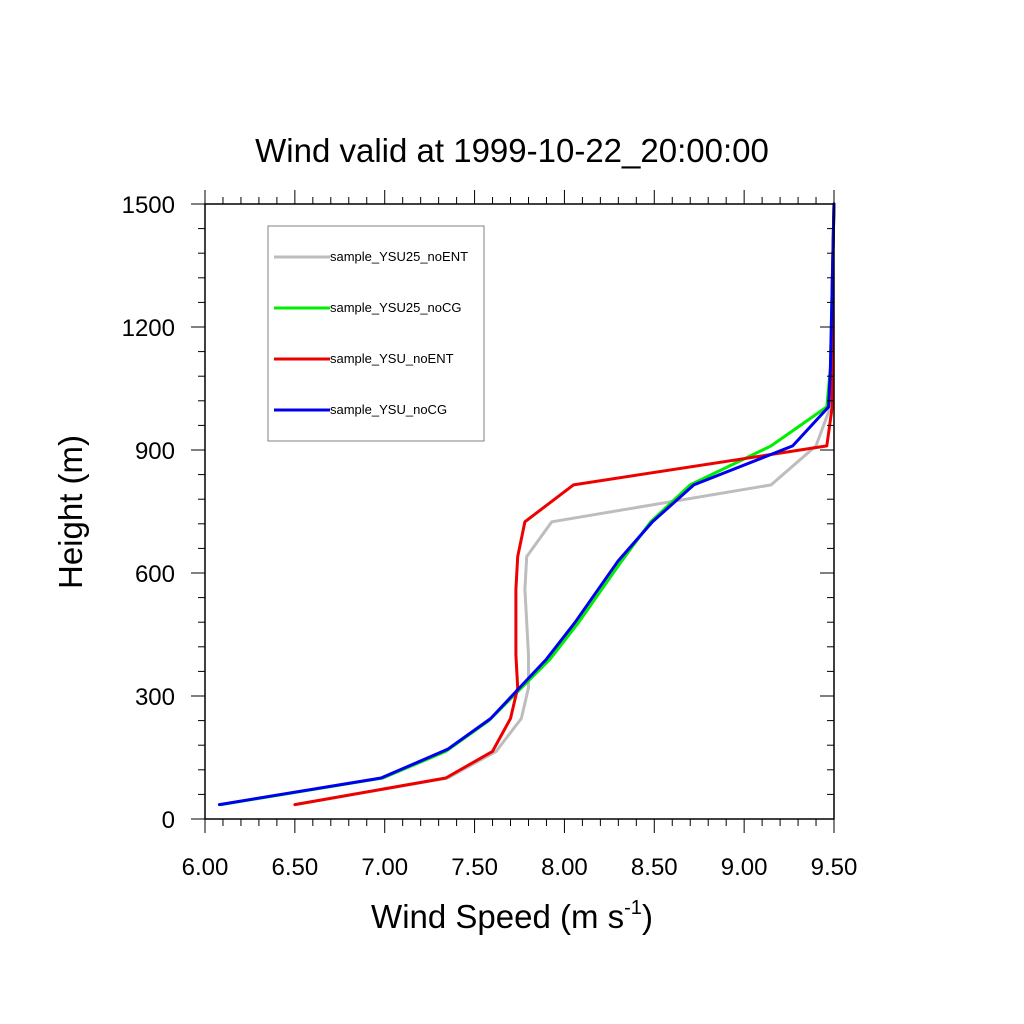  I want to click on x-tick-label: 9.00, so click(744, 867).